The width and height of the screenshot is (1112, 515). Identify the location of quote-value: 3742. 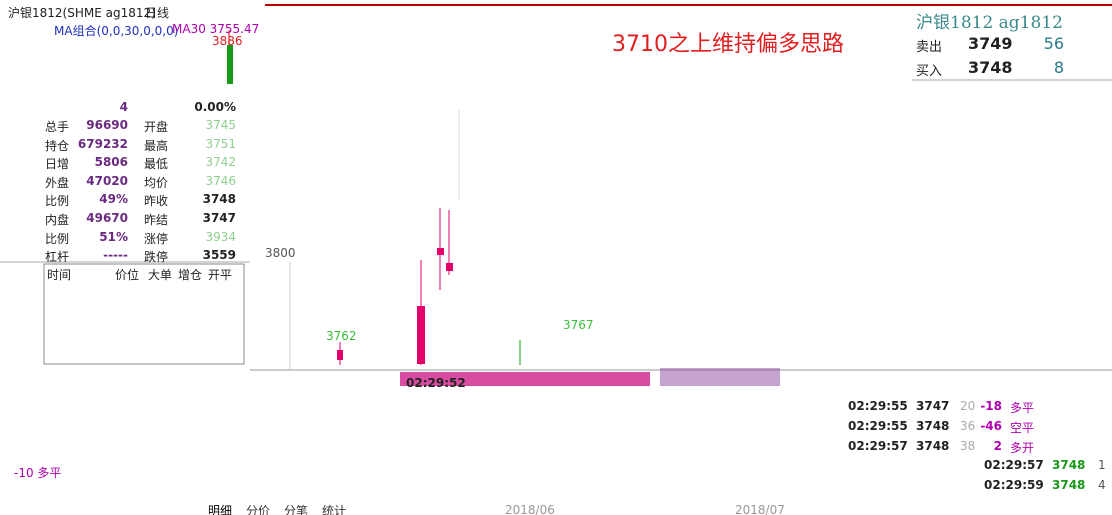
(220, 162).